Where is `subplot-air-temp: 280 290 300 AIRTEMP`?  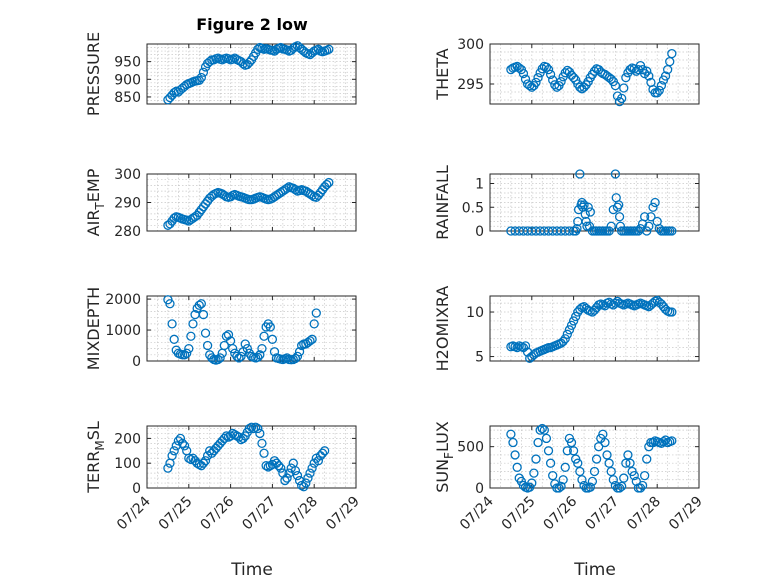 subplot-air-temp: 280 290 300 AIRTEMP is located at coordinates (220, 203).